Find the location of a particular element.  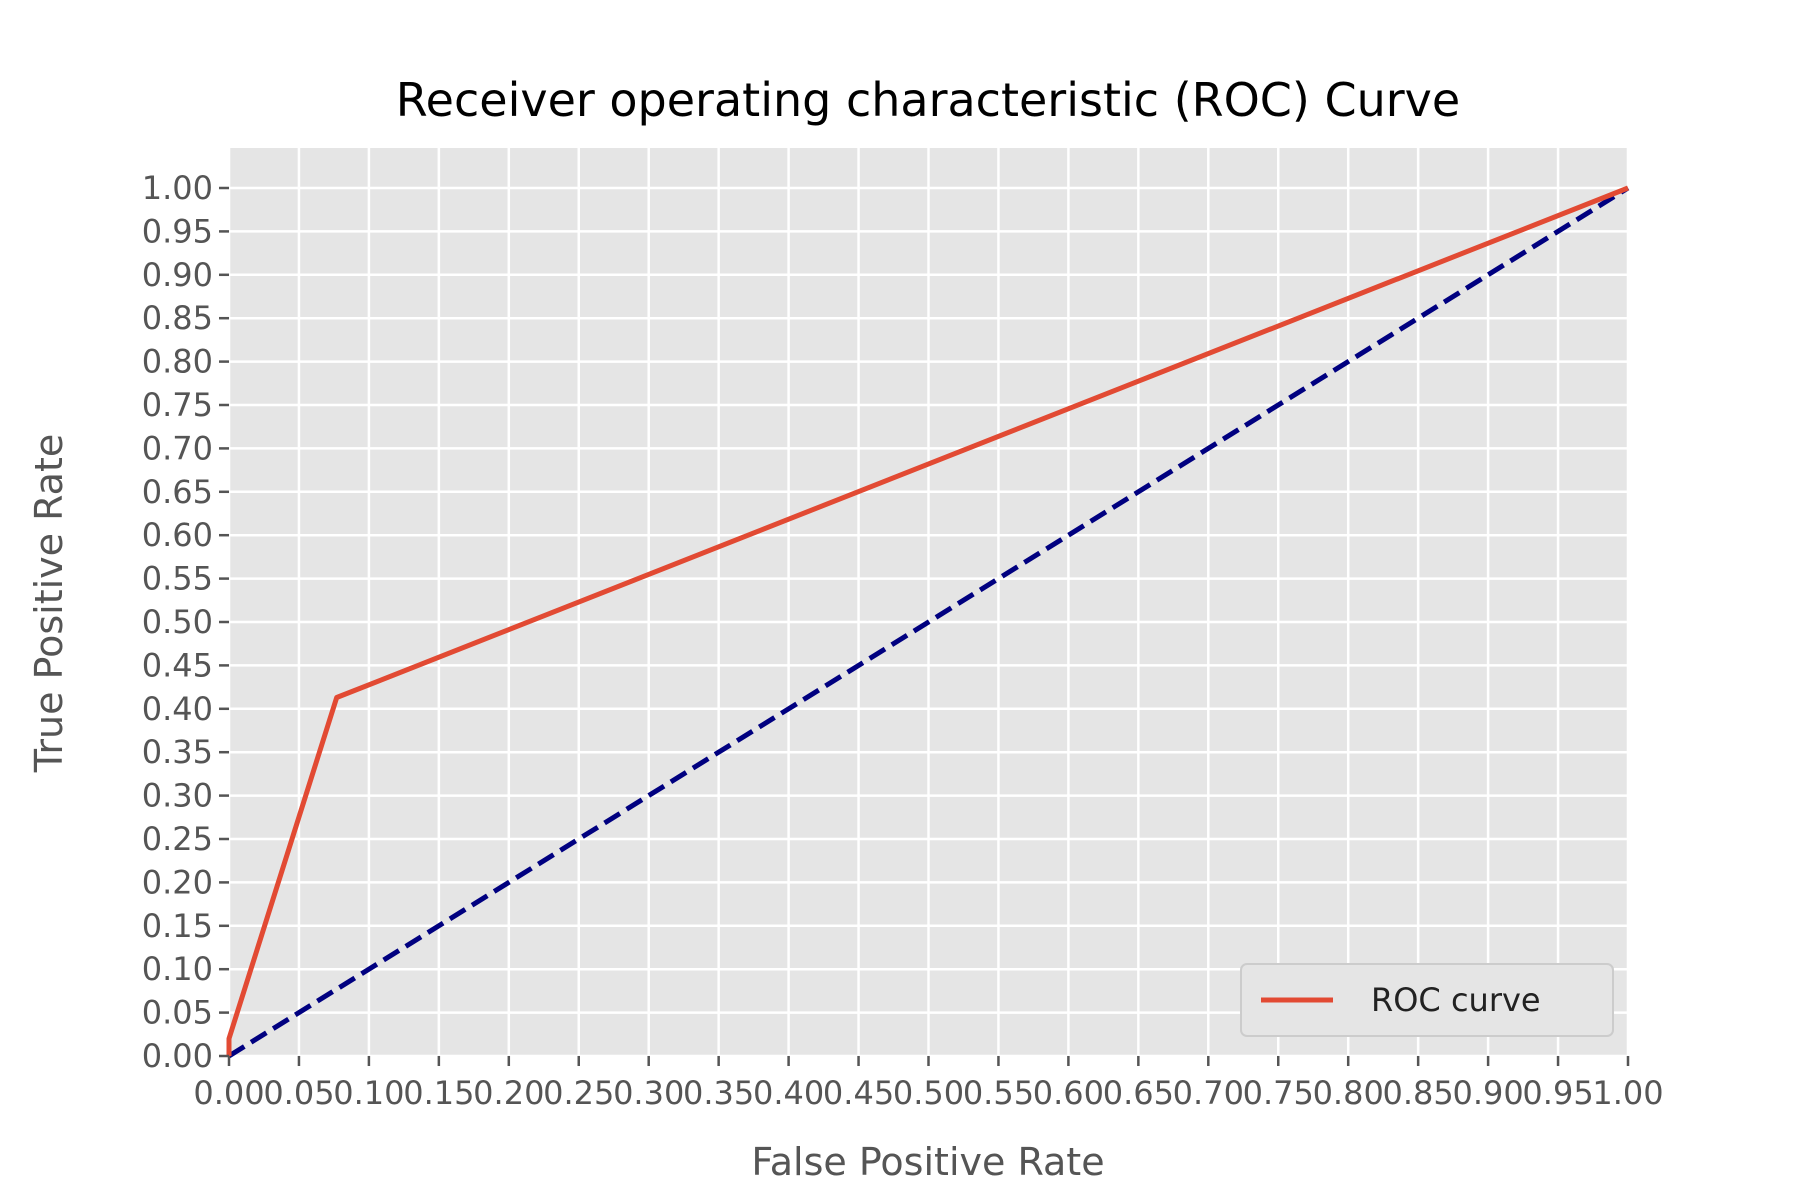

x-tick-label: 0.30 is located at coordinates (648, 1093).